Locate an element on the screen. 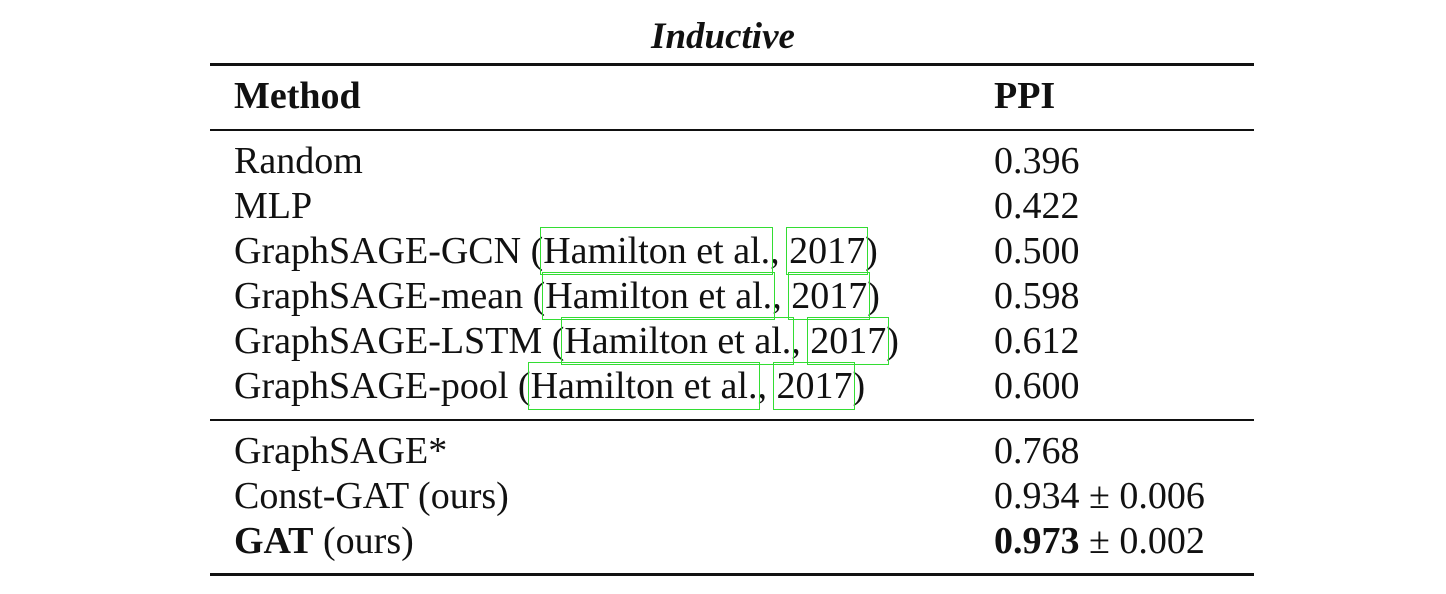 The image size is (1446, 594). method-cell: GraphSAGE-GCN (Hamilton et al., 2017) is located at coordinates (556, 251).